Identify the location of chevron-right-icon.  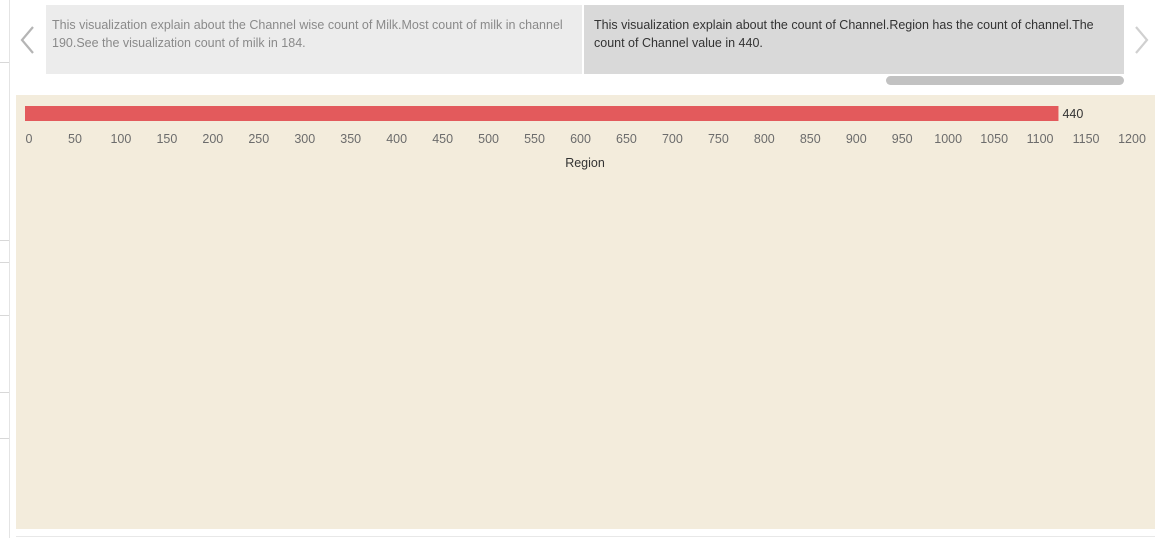
(1142, 40).